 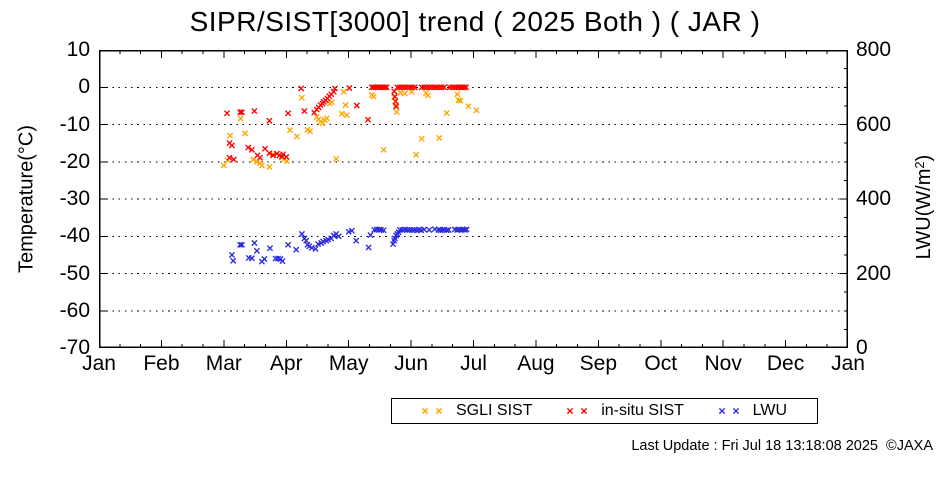 What do you see at coordinates (769, 410) in the screenshot?
I see `legend-label-lwu: LWU` at bounding box center [769, 410].